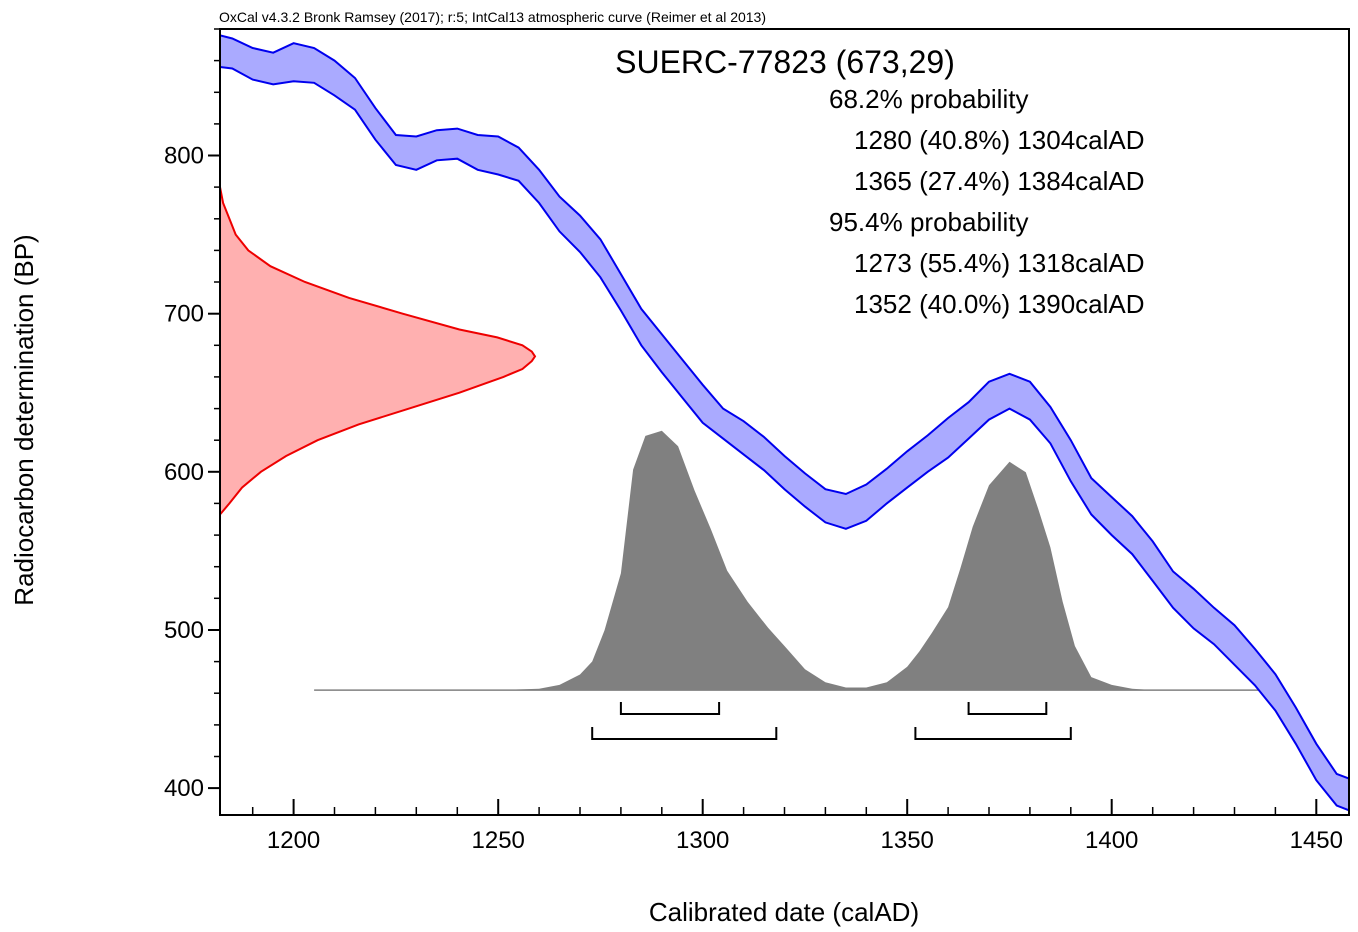  I want to click on y-axis-title: Radiocarbon determination (BP), so click(24, 419).